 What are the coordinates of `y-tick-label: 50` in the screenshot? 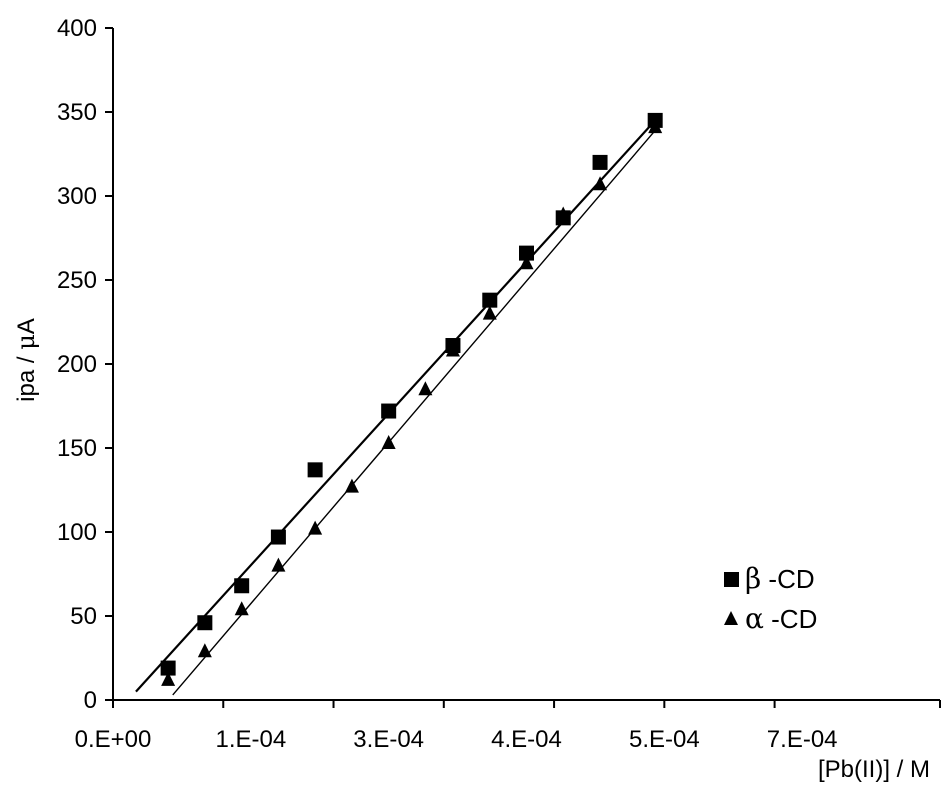 It's located at (83, 616).